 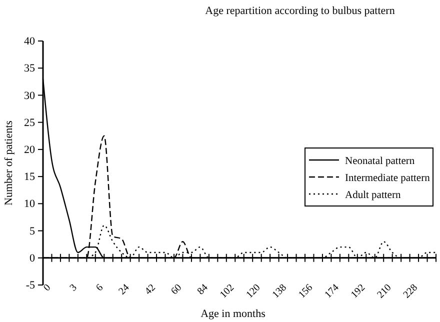 What do you see at coordinates (30, 96) in the screenshot?
I see `y-tick-label: 30` at bounding box center [30, 96].